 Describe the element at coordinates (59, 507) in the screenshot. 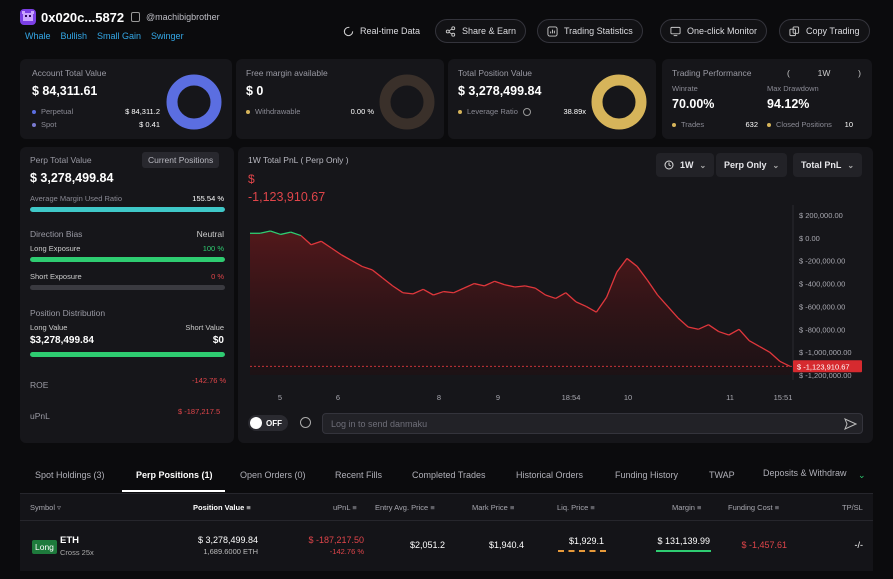

I see `filter-icon: ▿` at that location.